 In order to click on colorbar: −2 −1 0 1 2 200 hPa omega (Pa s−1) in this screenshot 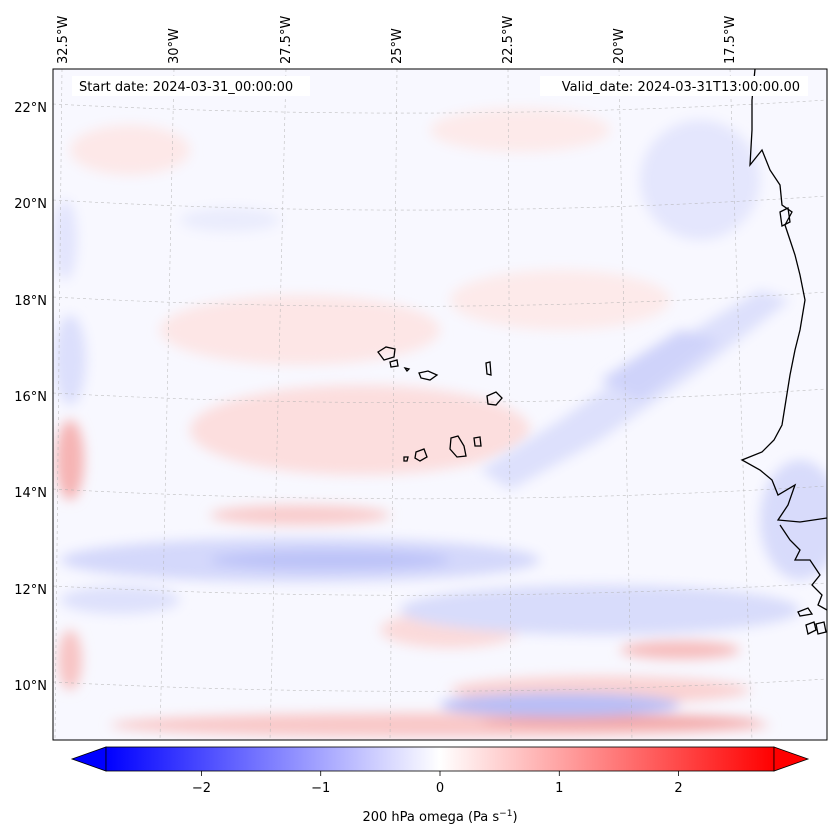, I will do `click(440, 785)`.